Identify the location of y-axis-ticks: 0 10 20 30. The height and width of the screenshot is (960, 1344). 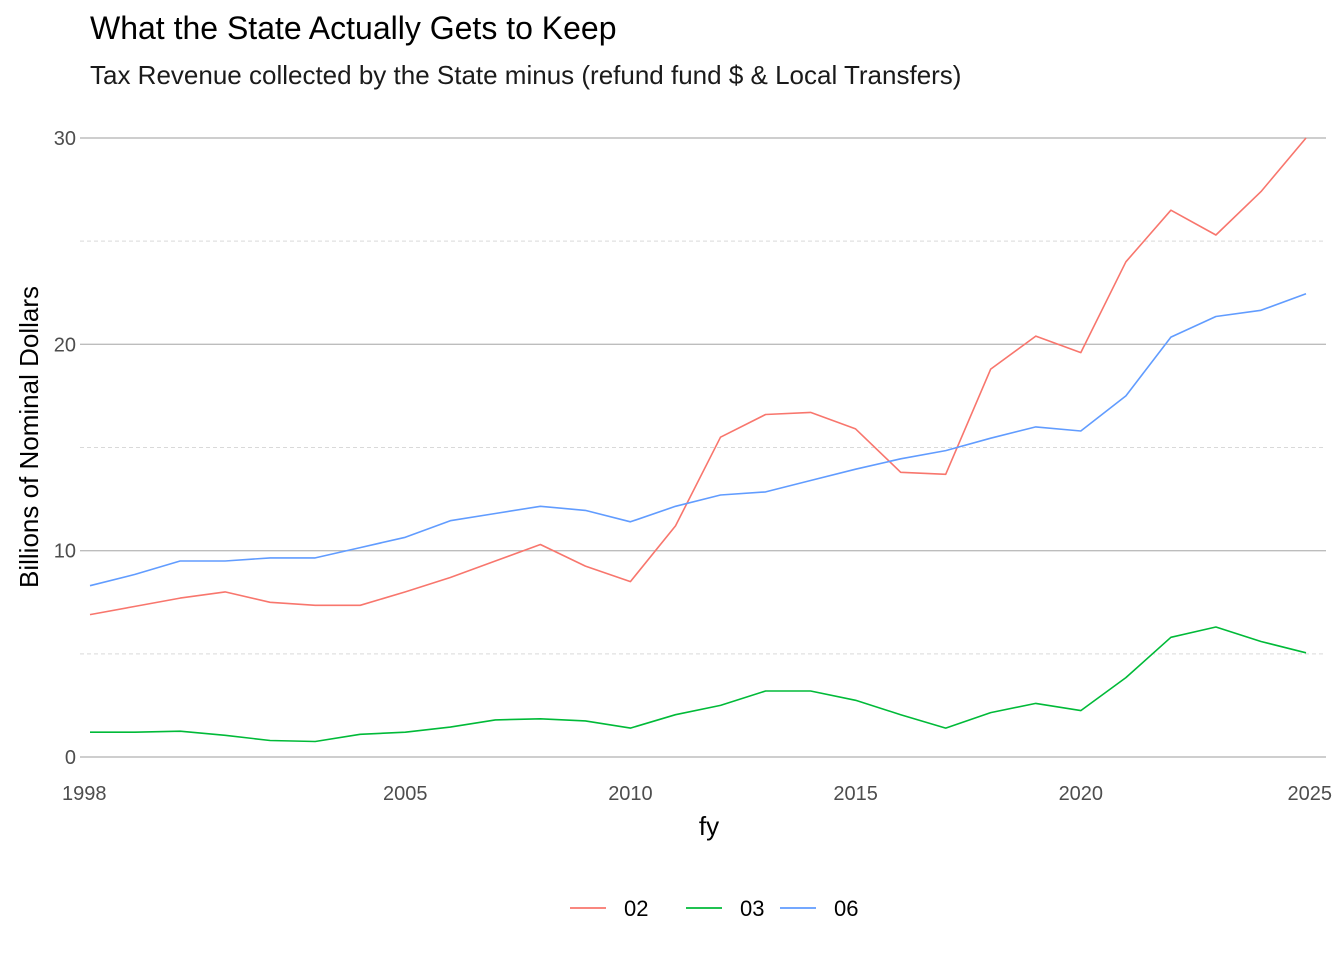
(65, 448).